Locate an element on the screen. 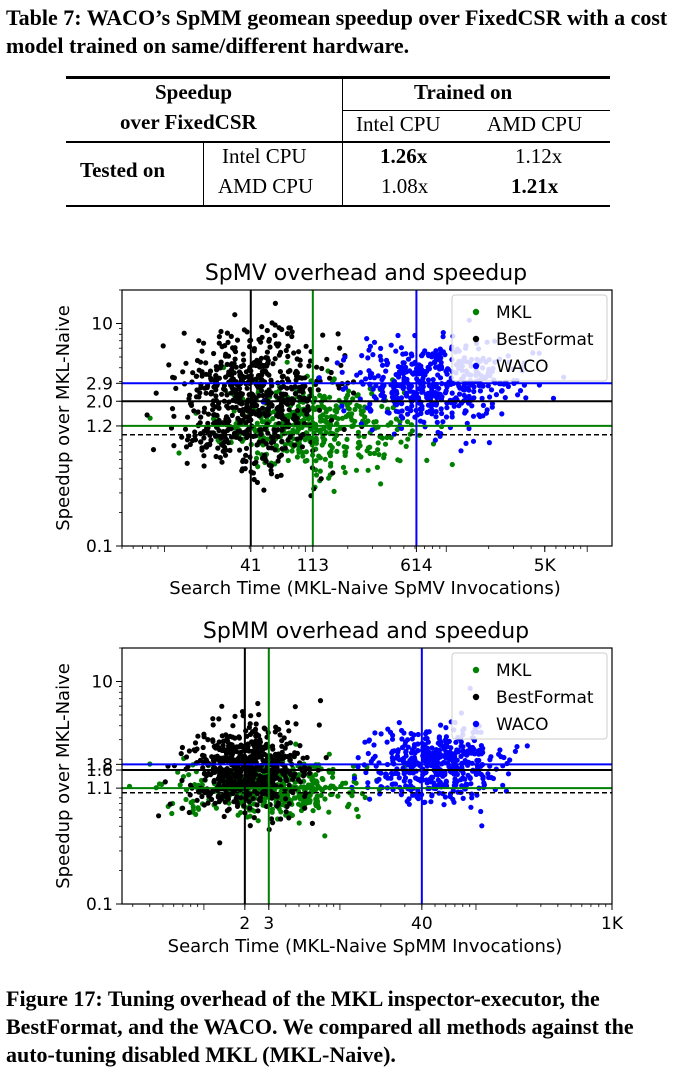  x-tick-label: 3 is located at coordinates (268, 924).